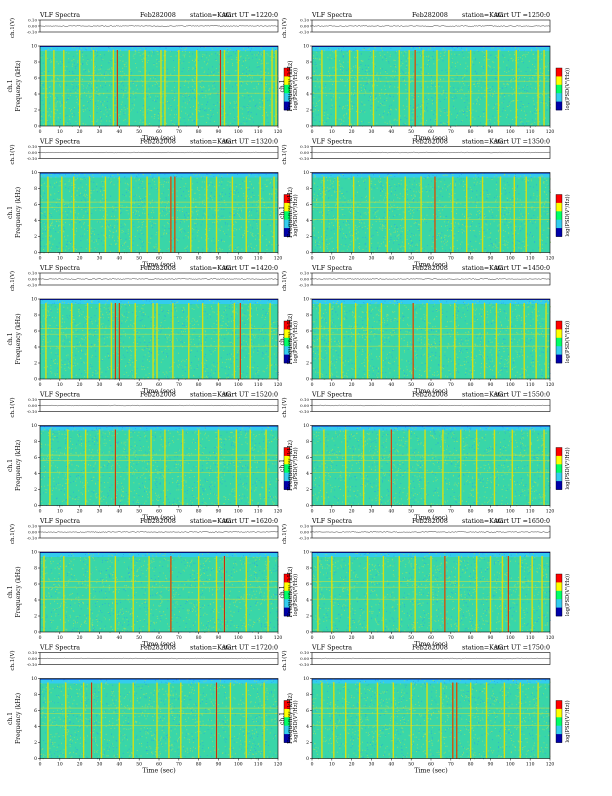  I want to click on x-tick-label: 110, so click(530, 512).